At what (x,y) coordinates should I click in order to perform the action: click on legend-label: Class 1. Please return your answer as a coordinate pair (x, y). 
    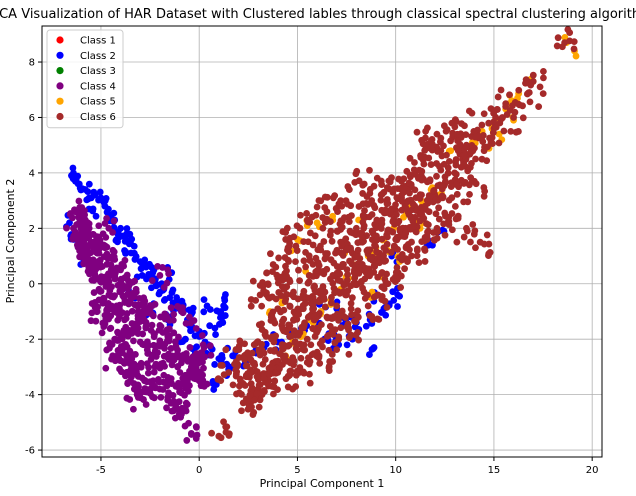
    Looking at the image, I should click on (98, 41).